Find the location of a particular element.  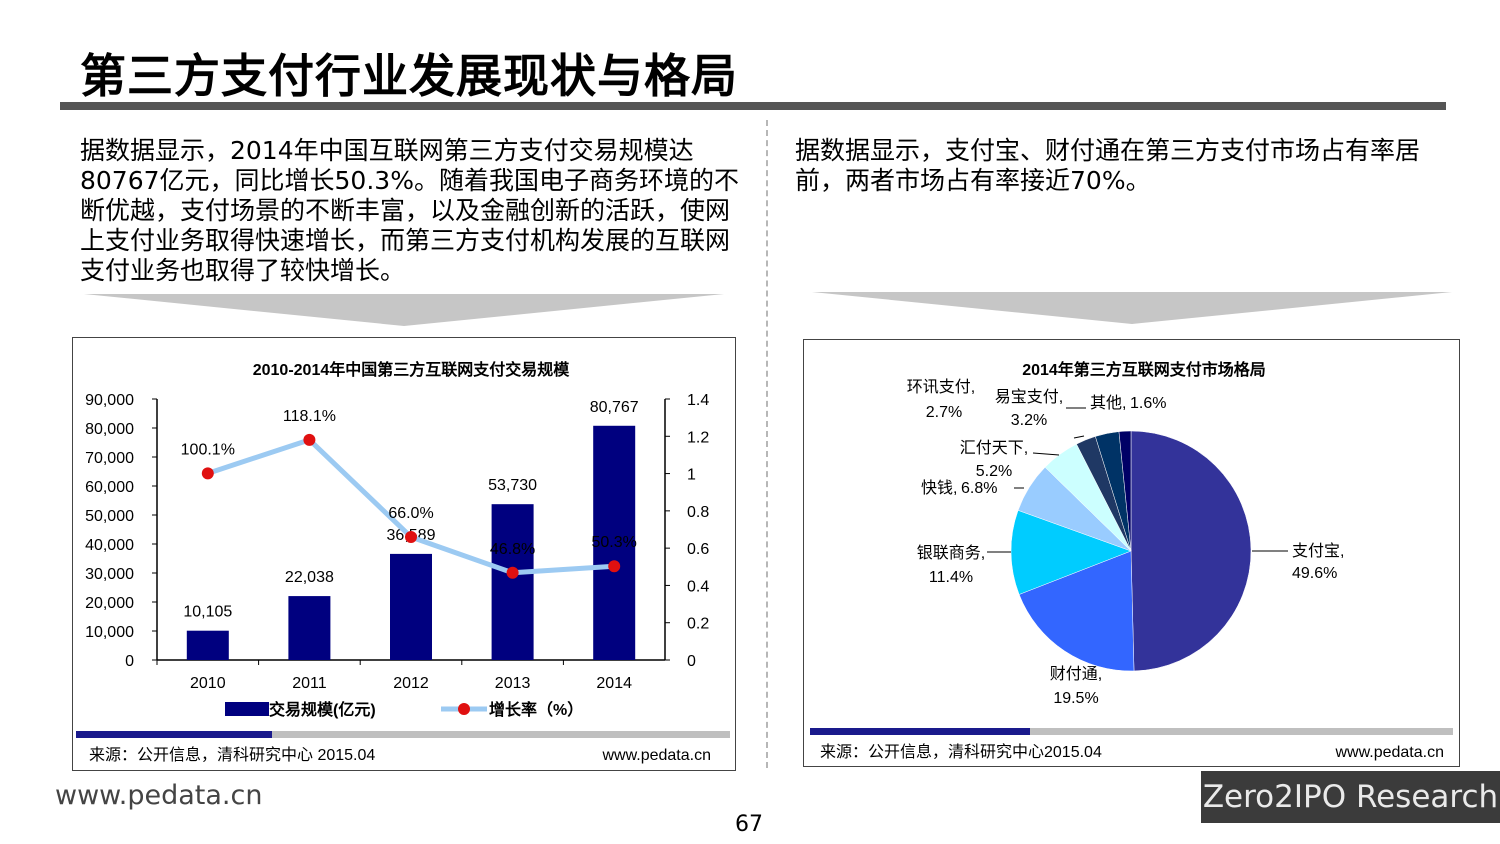

chart-source: 来源：公开信息，清科研究中心 2015.04 is located at coordinates (232, 755).